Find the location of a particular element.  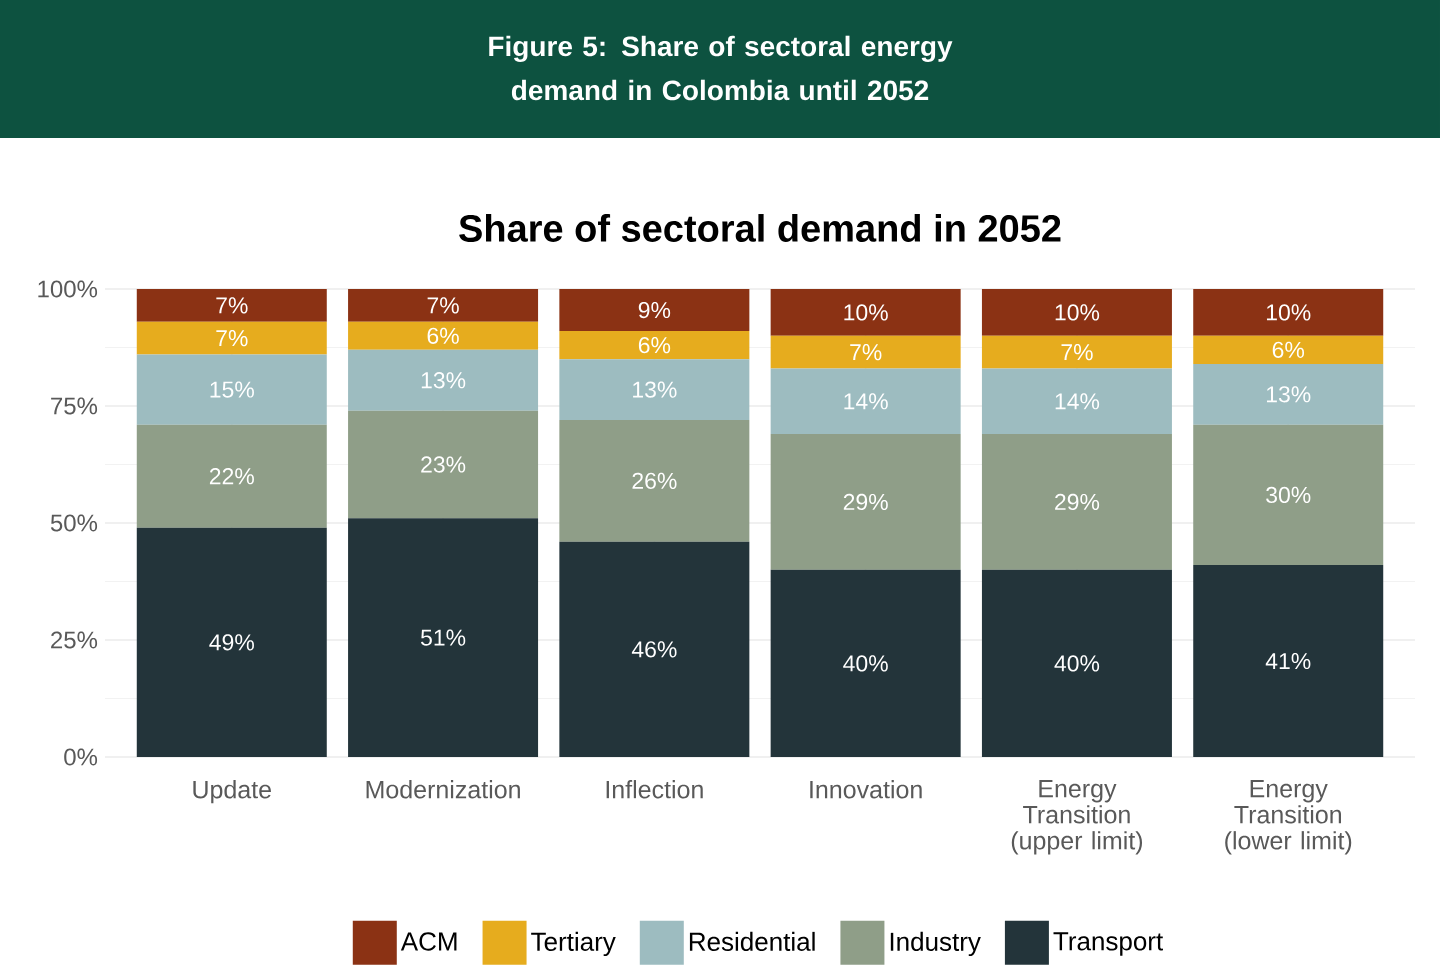

y-tick-label: 25% is located at coordinates (74, 640).